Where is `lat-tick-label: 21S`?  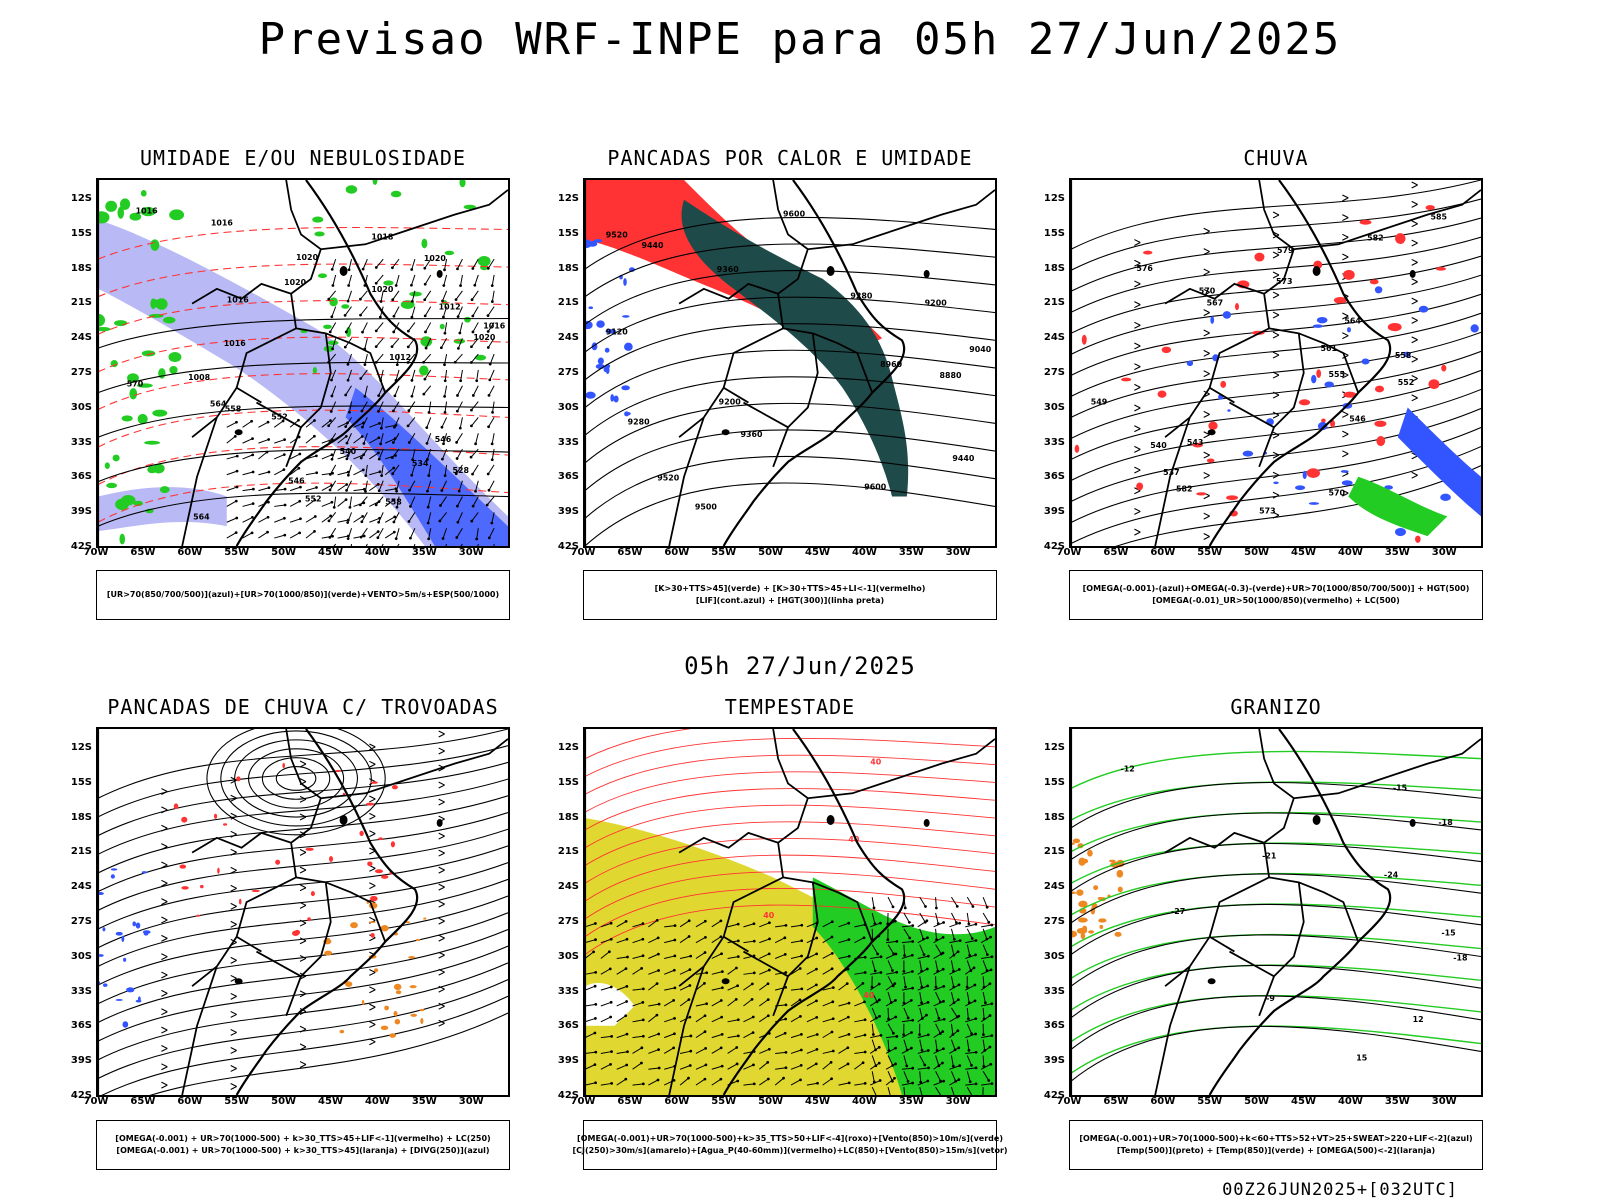 lat-tick-label: 21S is located at coordinates (81, 303).